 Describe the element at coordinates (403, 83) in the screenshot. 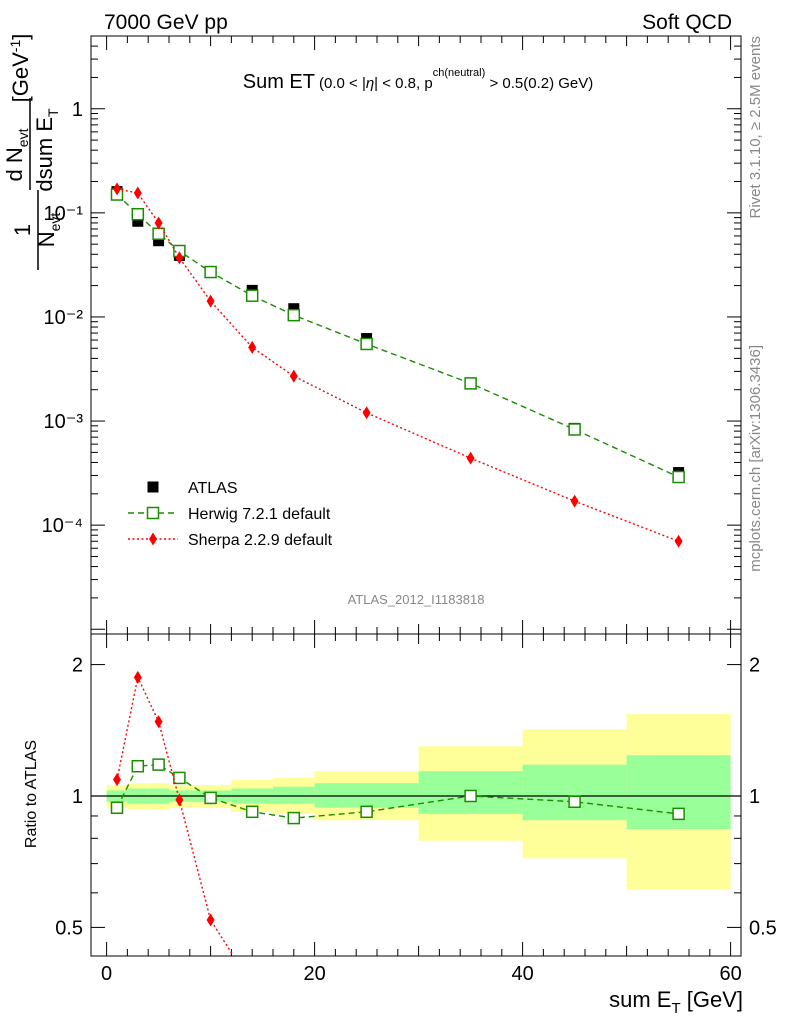

I see `title-sel-b-text: | < 0.8, p` at that location.